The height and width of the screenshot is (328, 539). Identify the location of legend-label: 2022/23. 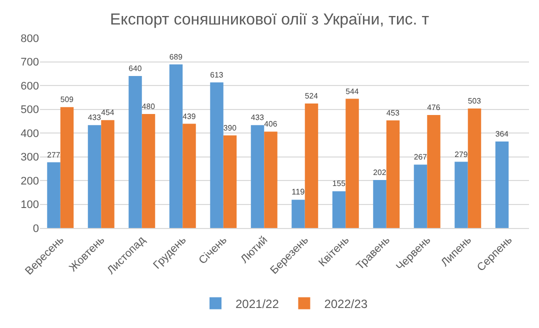
(346, 303).